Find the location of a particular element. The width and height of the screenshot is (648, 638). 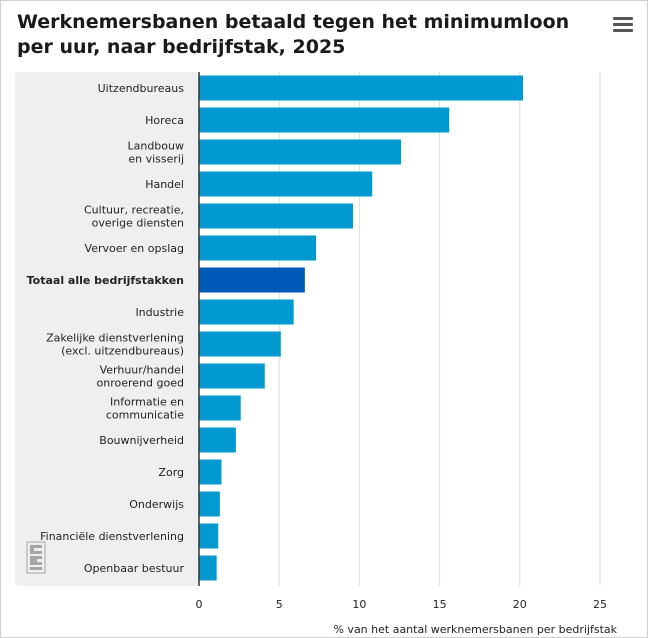

x-tick-label: 20 is located at coordinates (520, 604).